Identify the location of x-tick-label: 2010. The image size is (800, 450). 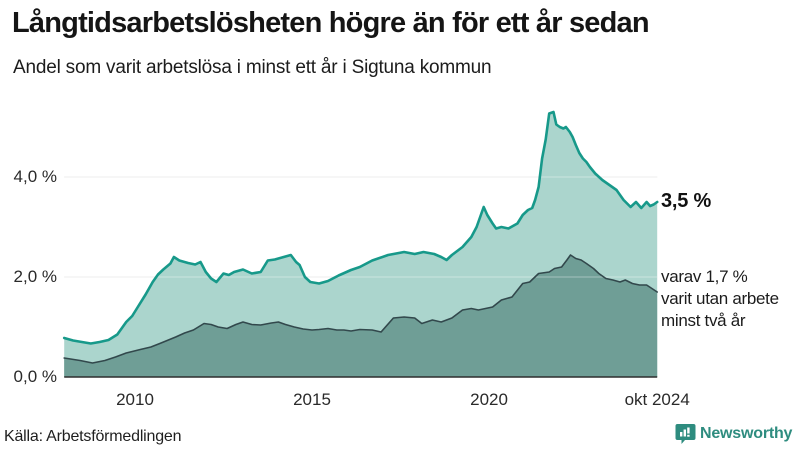
(135, 399).